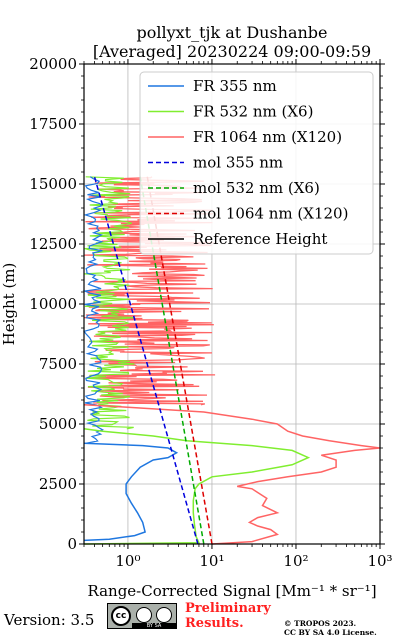  I want to click on x-tick-label: 10², so click(295, 561).